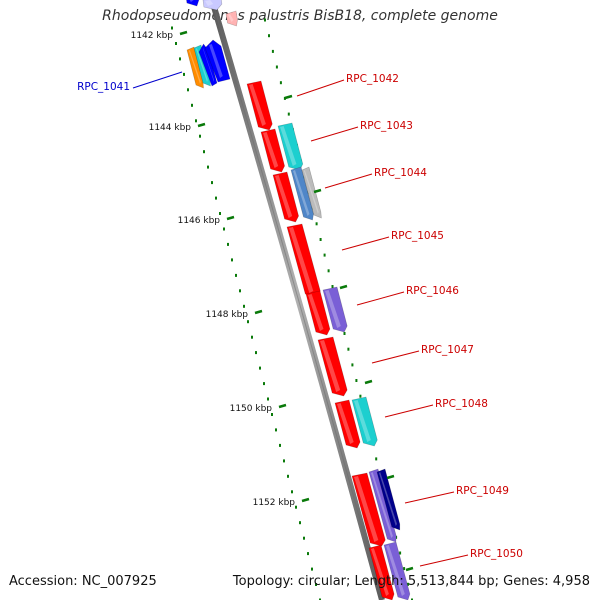 The width and height of the screenshot is (600, 600). Describe the element at coordinates (432, 291) in the screenshot. I see `gene-label-rpc-1046: RPC_1046` at that location.